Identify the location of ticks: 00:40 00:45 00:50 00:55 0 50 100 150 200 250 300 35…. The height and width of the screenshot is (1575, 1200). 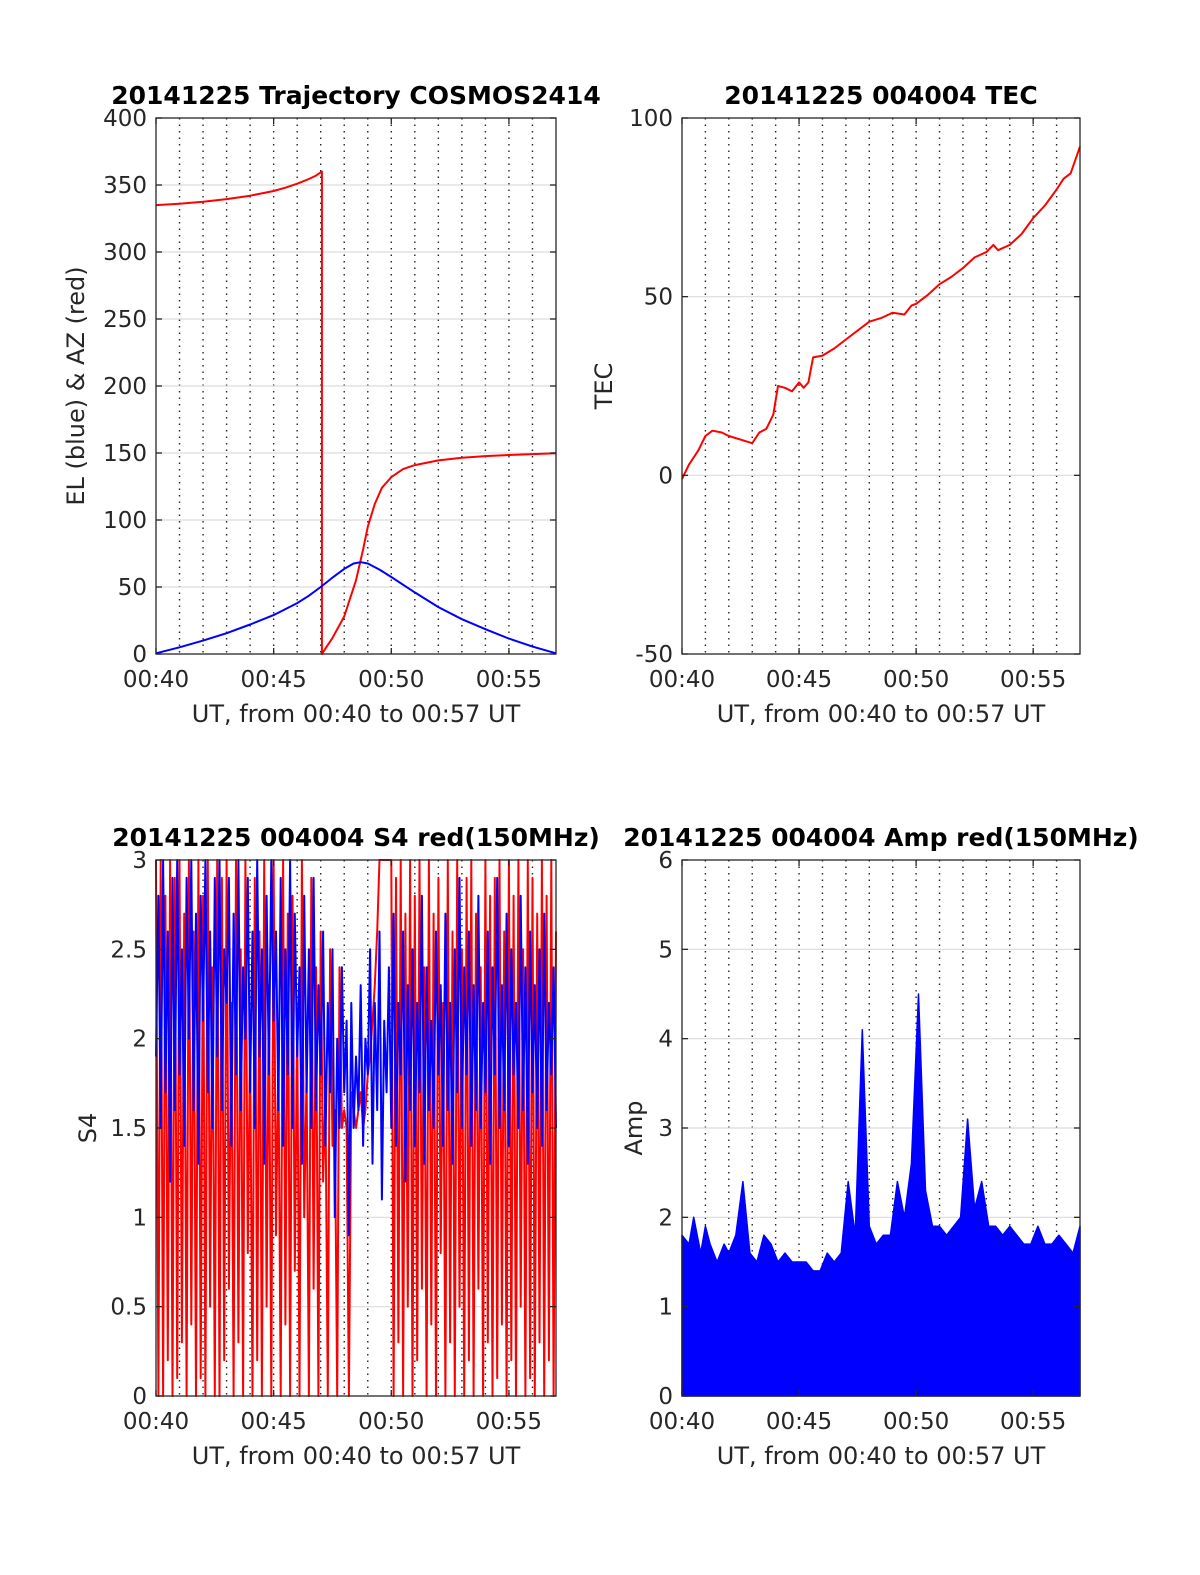
(329, 399).